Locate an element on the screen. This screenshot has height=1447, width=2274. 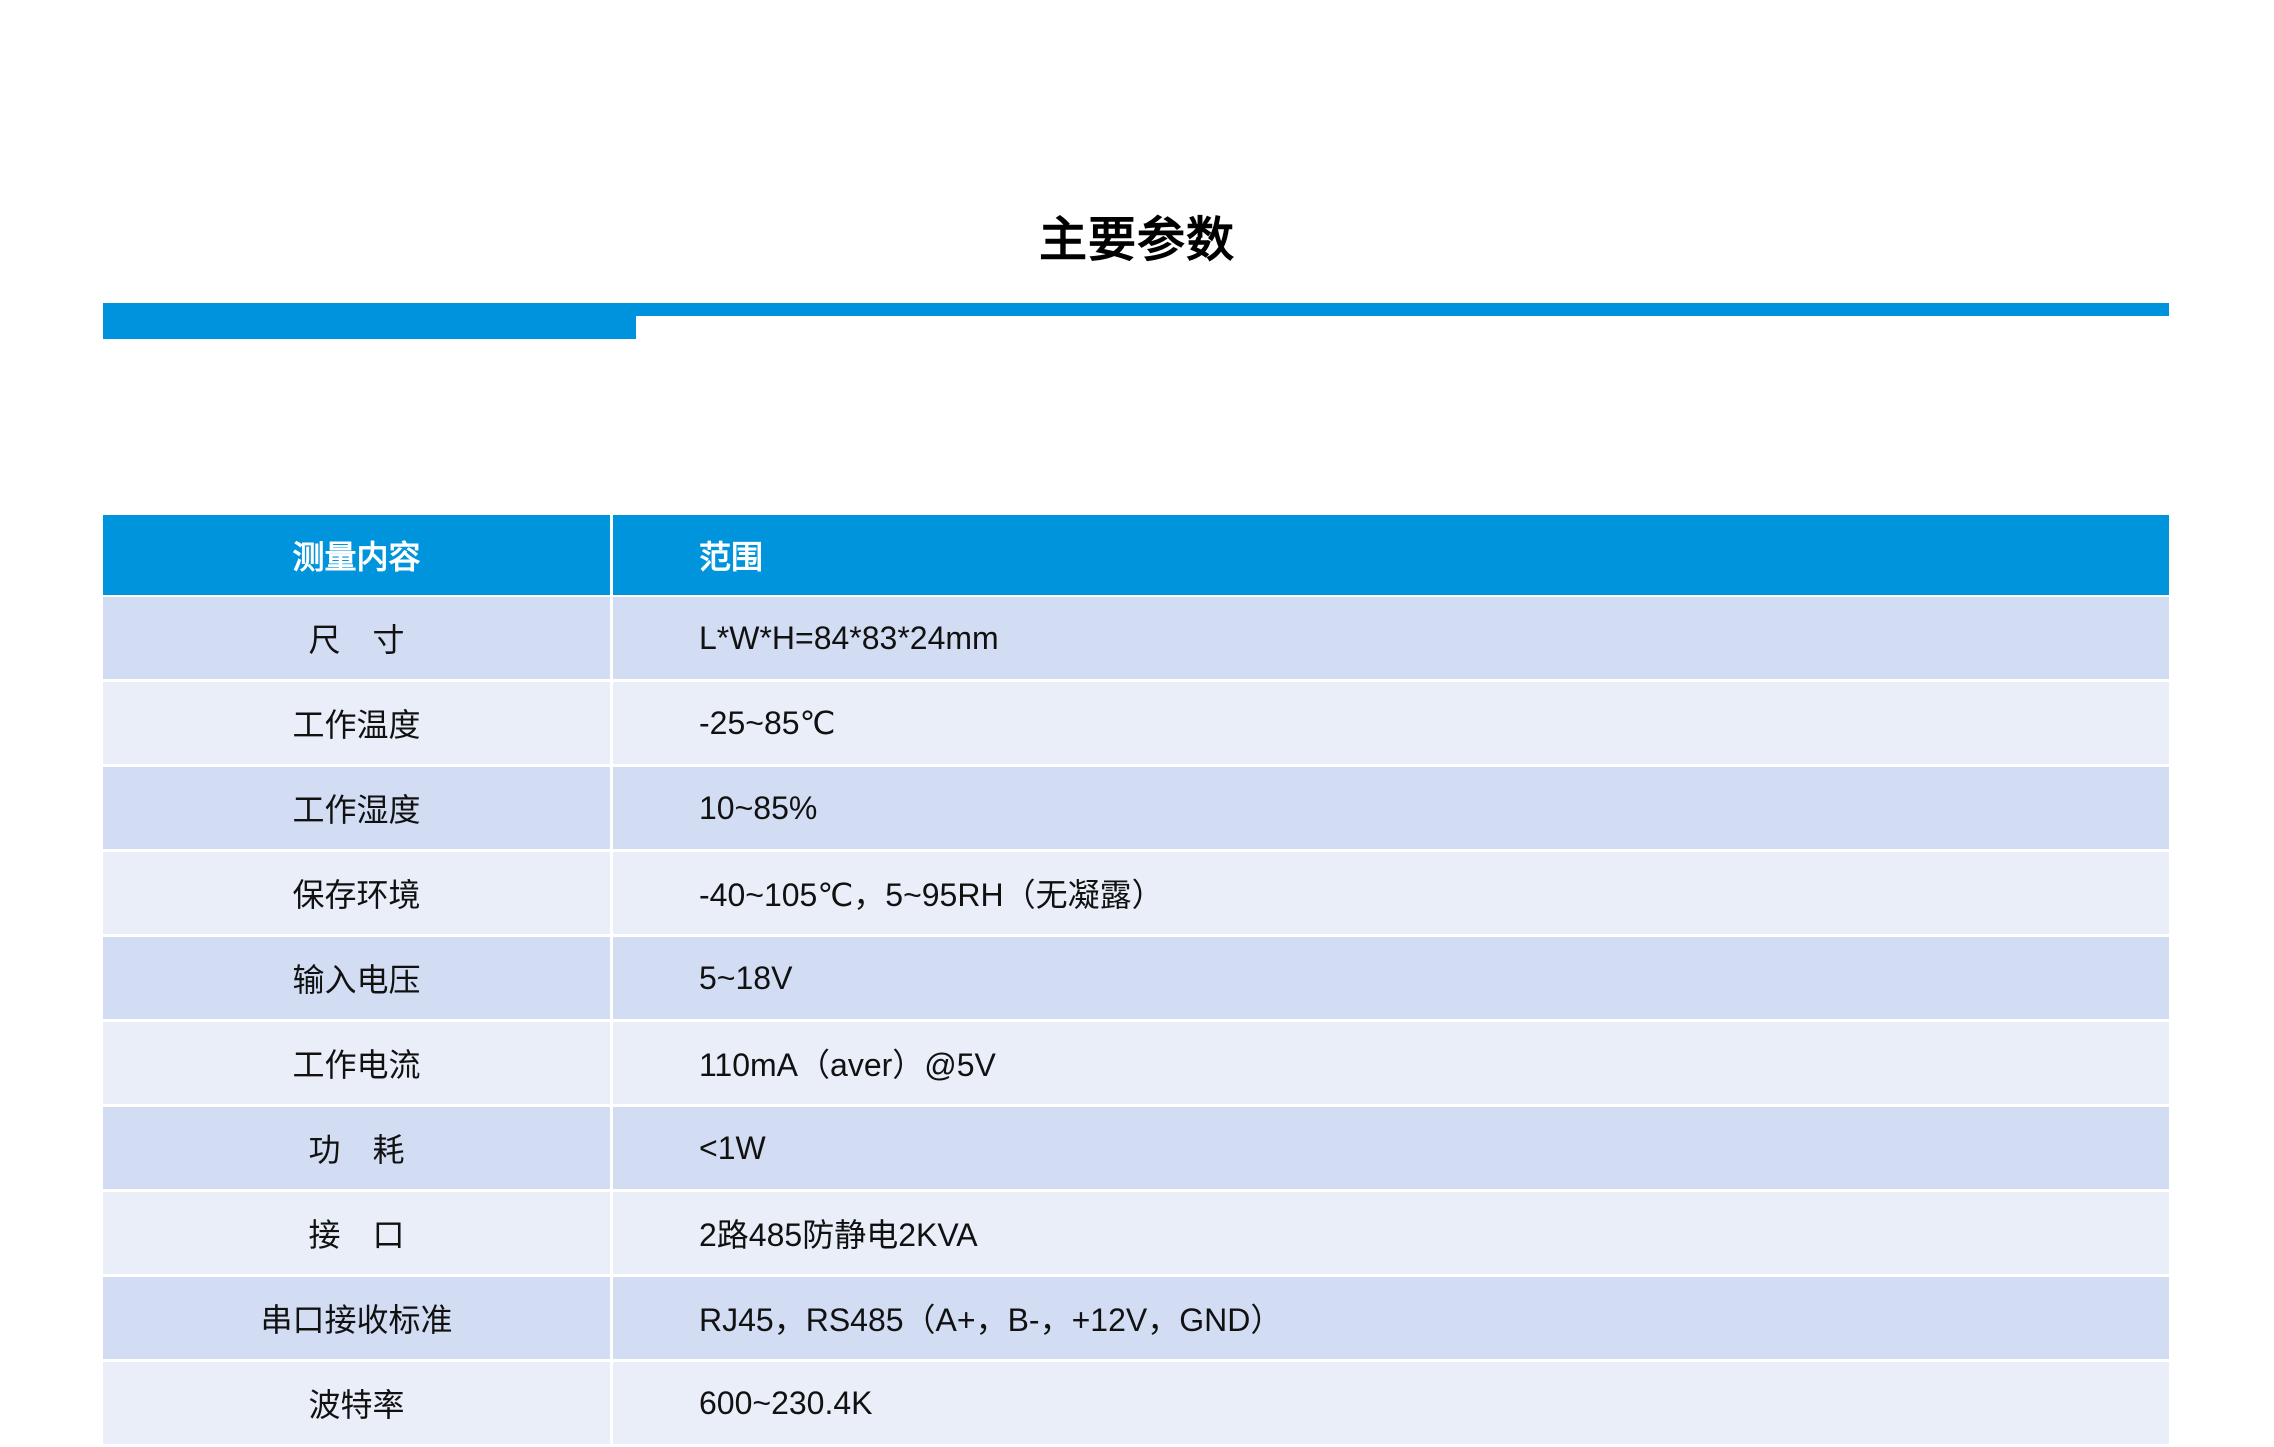
table-row: 波特率 600~230.4K is located at coordinates (1136, 1403).